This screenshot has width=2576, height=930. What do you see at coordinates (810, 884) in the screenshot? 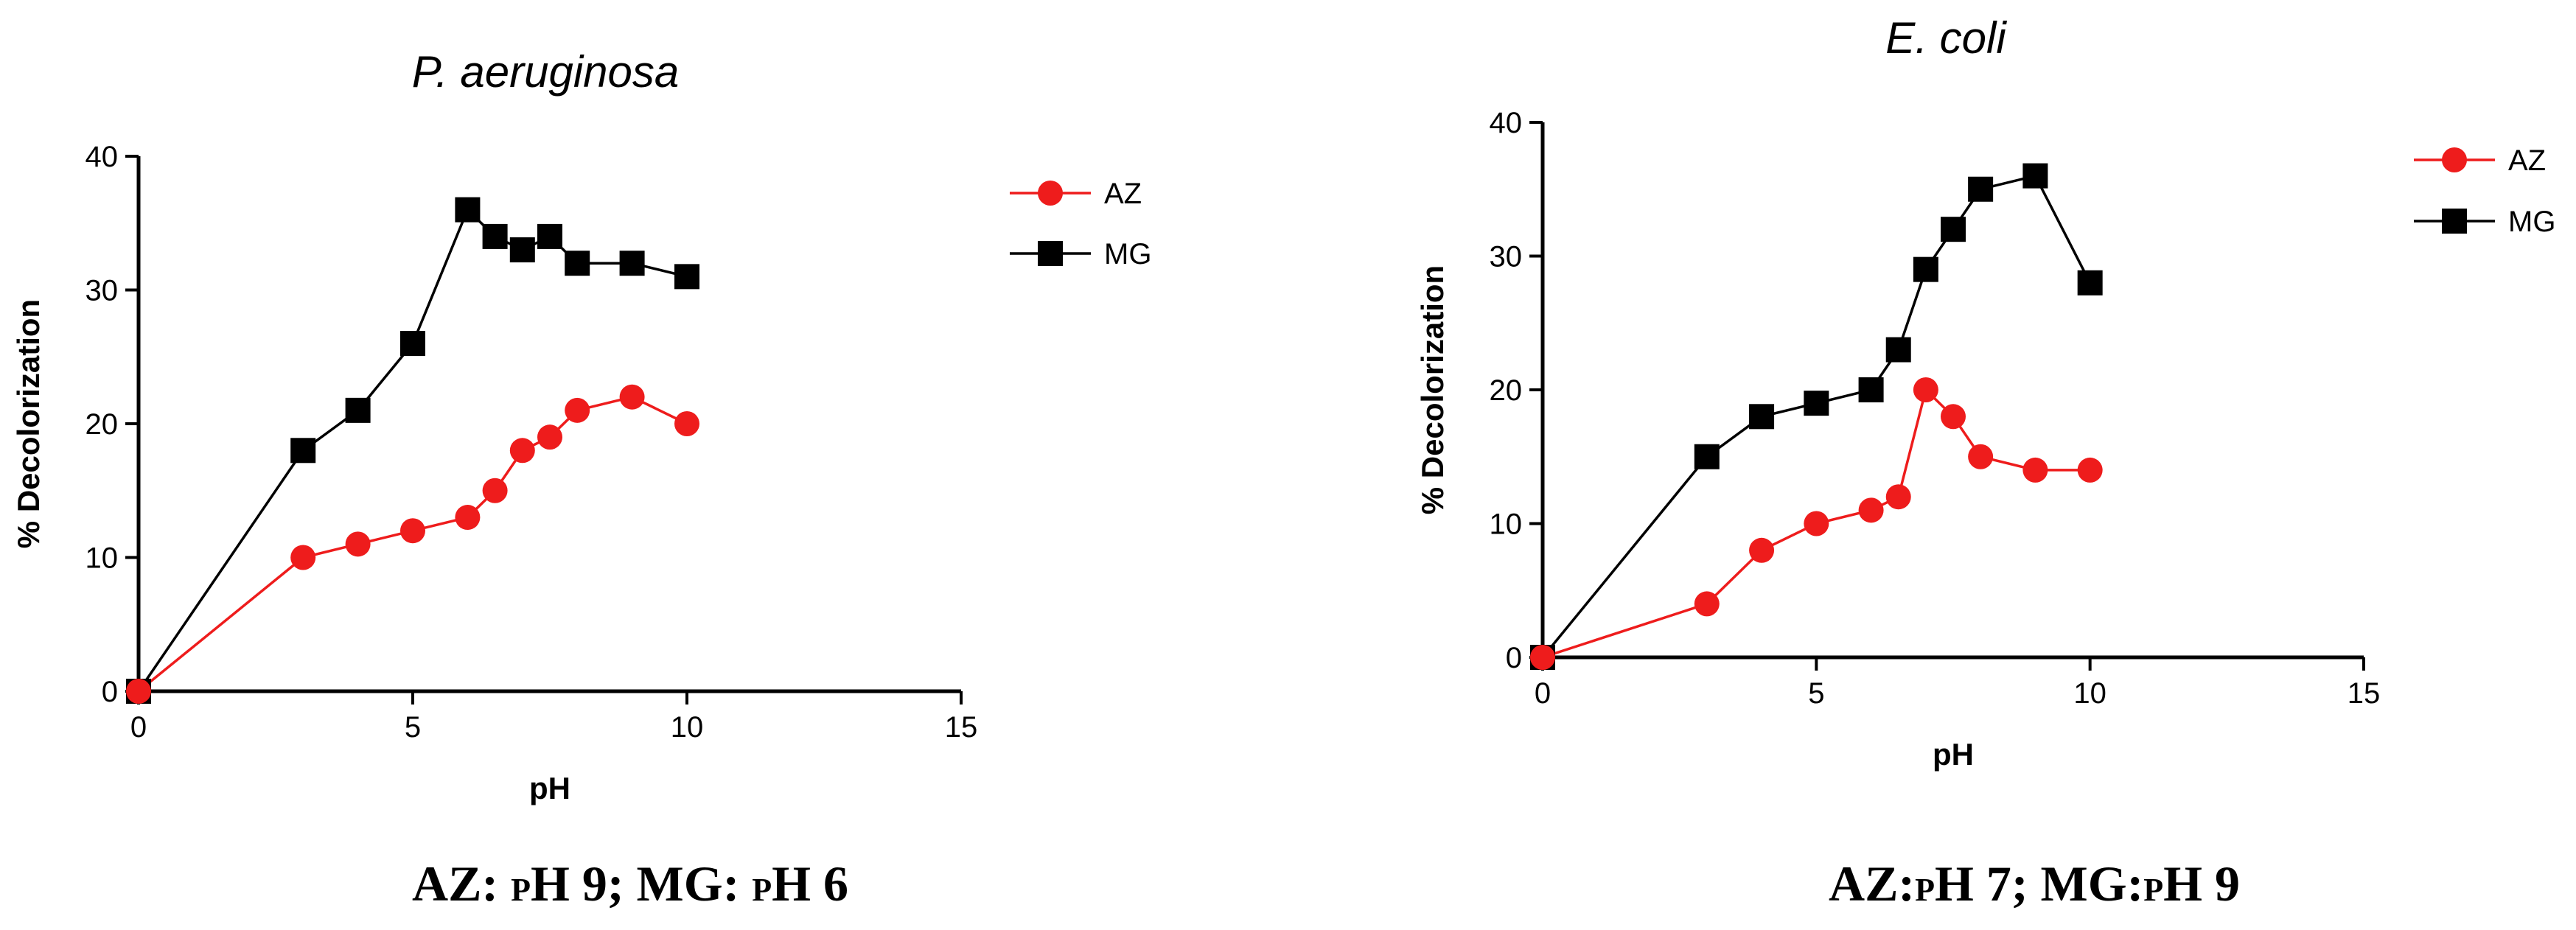
I see `caption-part: H 6` at bounding box center [810, 884].